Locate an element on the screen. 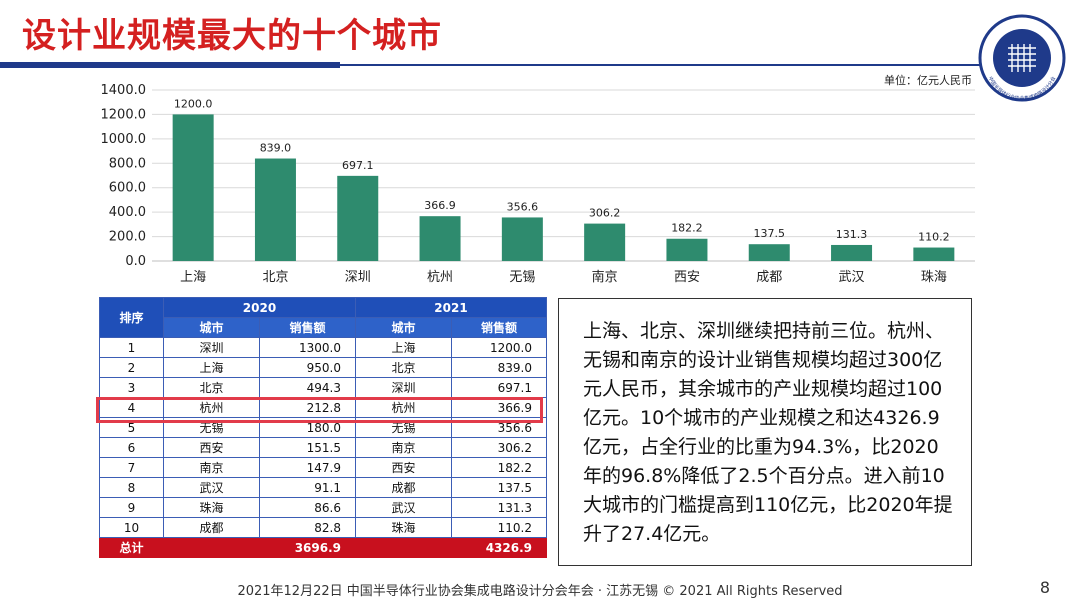 The image size is (1080, 608). table-row: 1 深圳 1300.0 上海 1200.0 is located at coordinates (323, 347).